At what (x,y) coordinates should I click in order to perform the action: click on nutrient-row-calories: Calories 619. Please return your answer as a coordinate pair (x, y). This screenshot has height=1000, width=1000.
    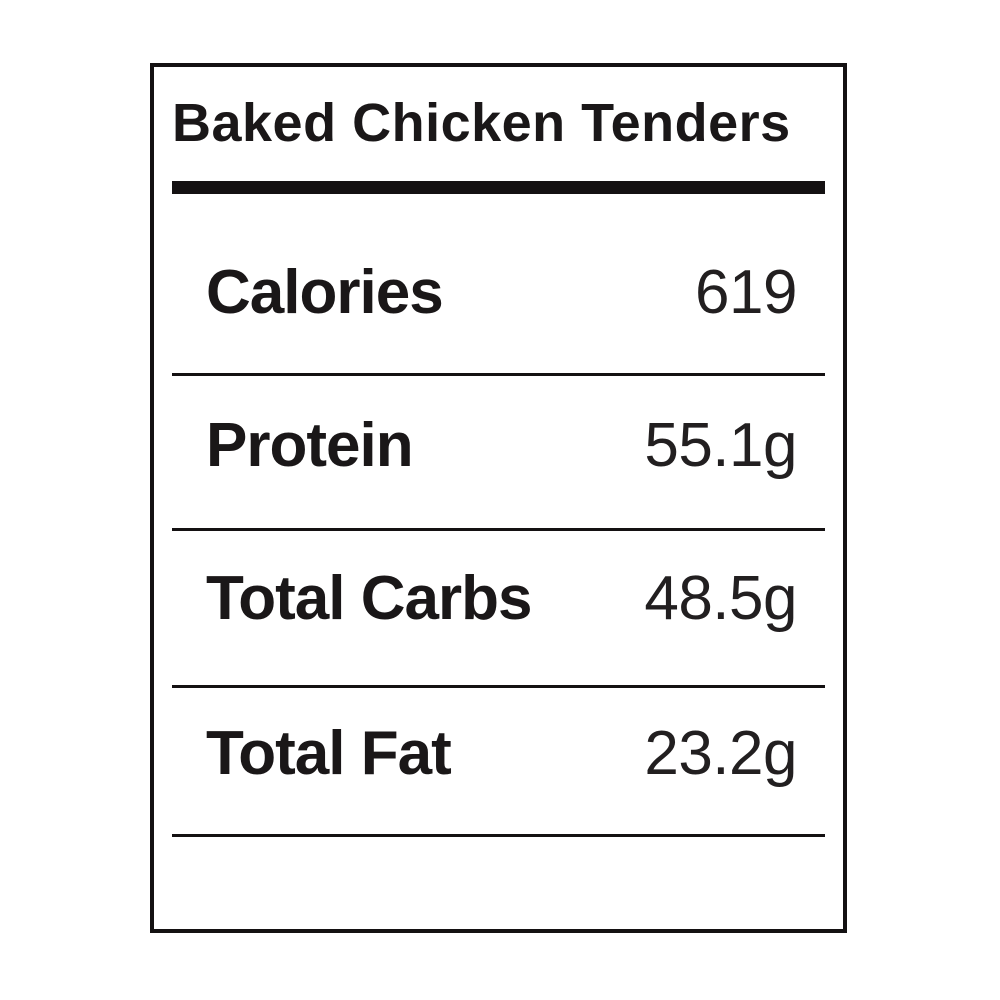
    Looking at the image, I should click on (498, 285).